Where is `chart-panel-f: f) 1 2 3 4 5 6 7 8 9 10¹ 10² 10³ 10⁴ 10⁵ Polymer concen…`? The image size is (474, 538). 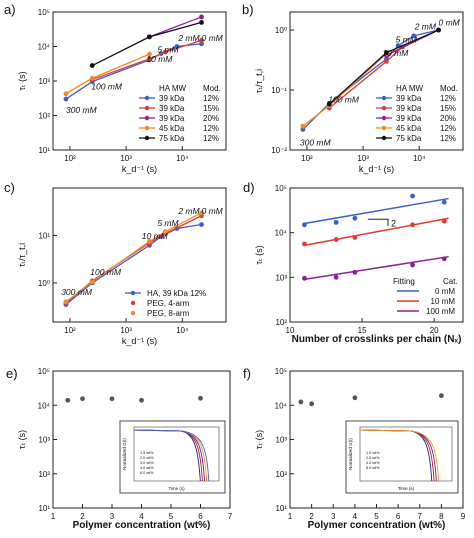 chart-panel-f: f) 1 2 3 4 5 6 7 8 9 10¹ 10² 10³ 10⁴ 10⁵ Polymer concen… is located at coordinates (354, 448).